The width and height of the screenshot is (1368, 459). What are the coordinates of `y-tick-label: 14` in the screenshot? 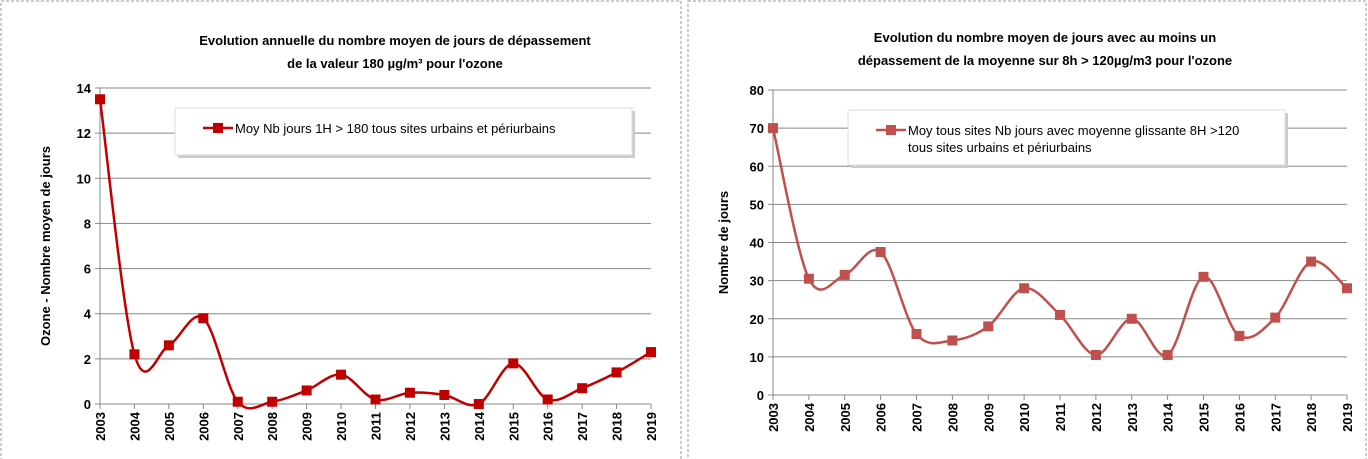 It's located at (84, 88).